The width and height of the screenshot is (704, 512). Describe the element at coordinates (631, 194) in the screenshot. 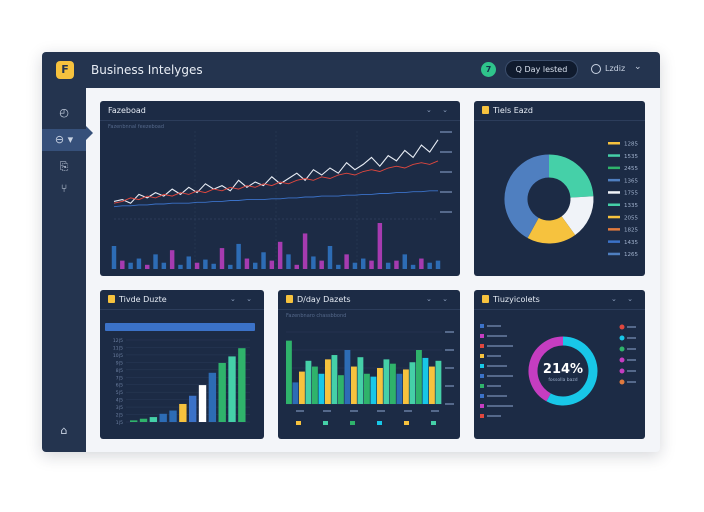

I see `legend-value: 1755` at that location.